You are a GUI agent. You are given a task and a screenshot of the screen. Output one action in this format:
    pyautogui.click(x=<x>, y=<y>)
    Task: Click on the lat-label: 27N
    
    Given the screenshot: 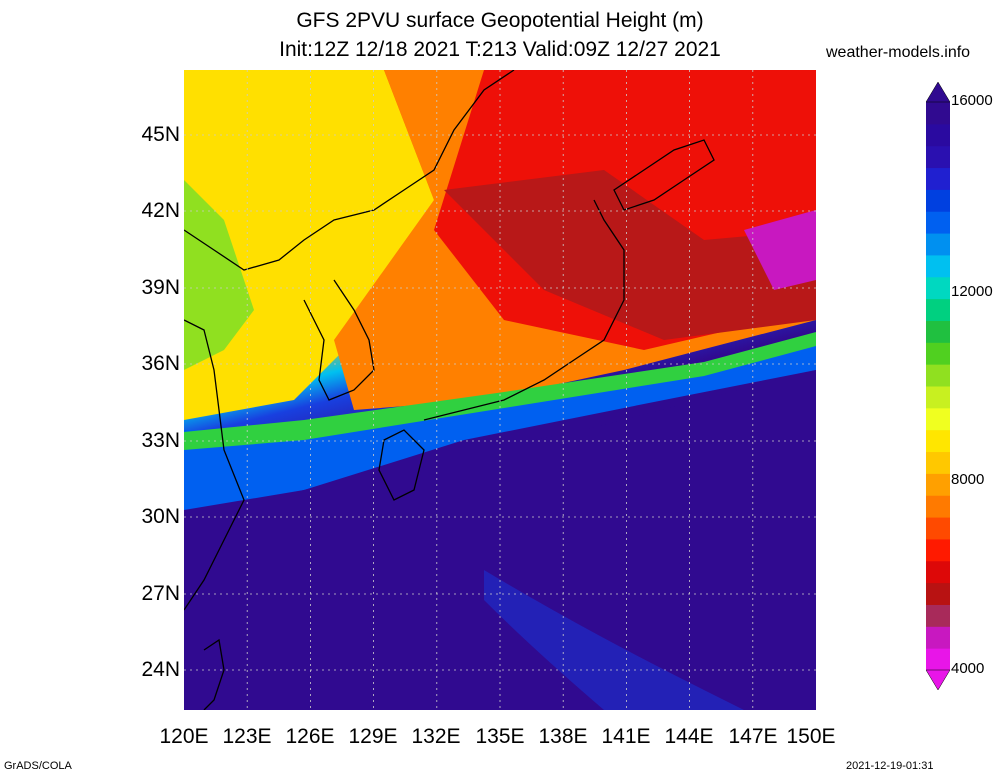 What is the action you would take?
    pyautogui.click(x=160, y=593)
    